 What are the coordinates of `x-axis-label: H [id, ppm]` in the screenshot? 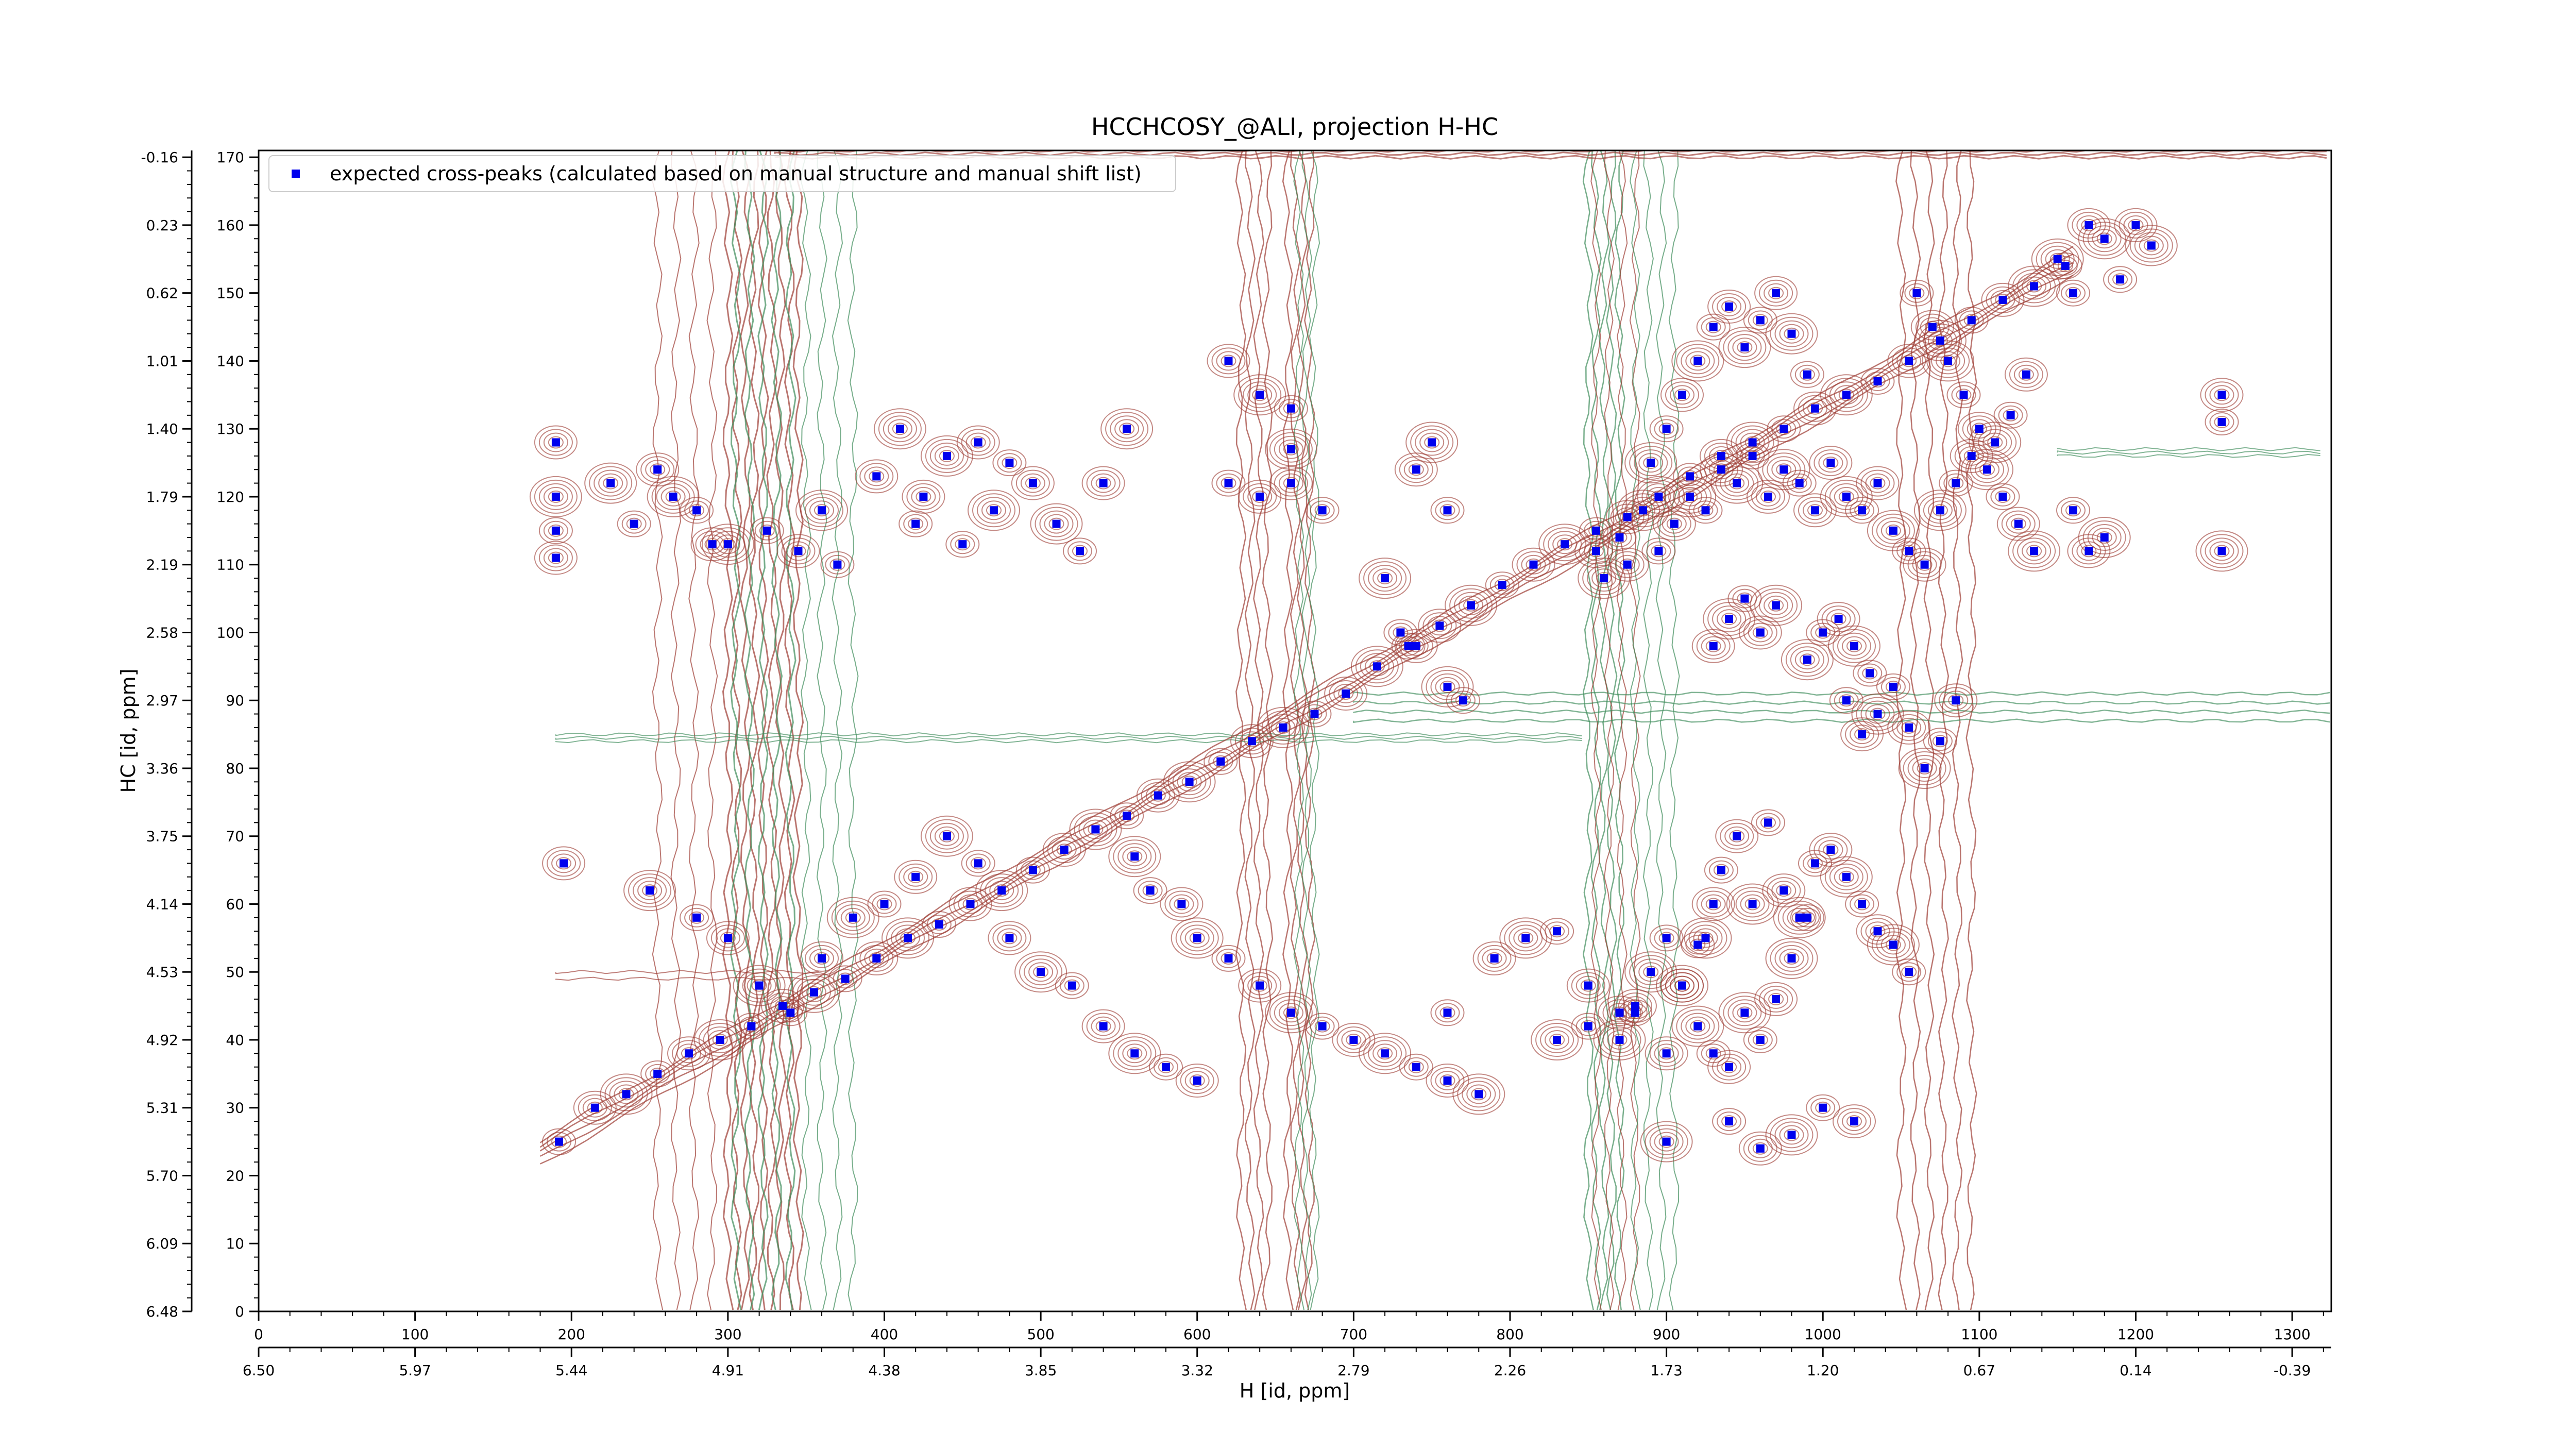 It's located at (1295, 1390).